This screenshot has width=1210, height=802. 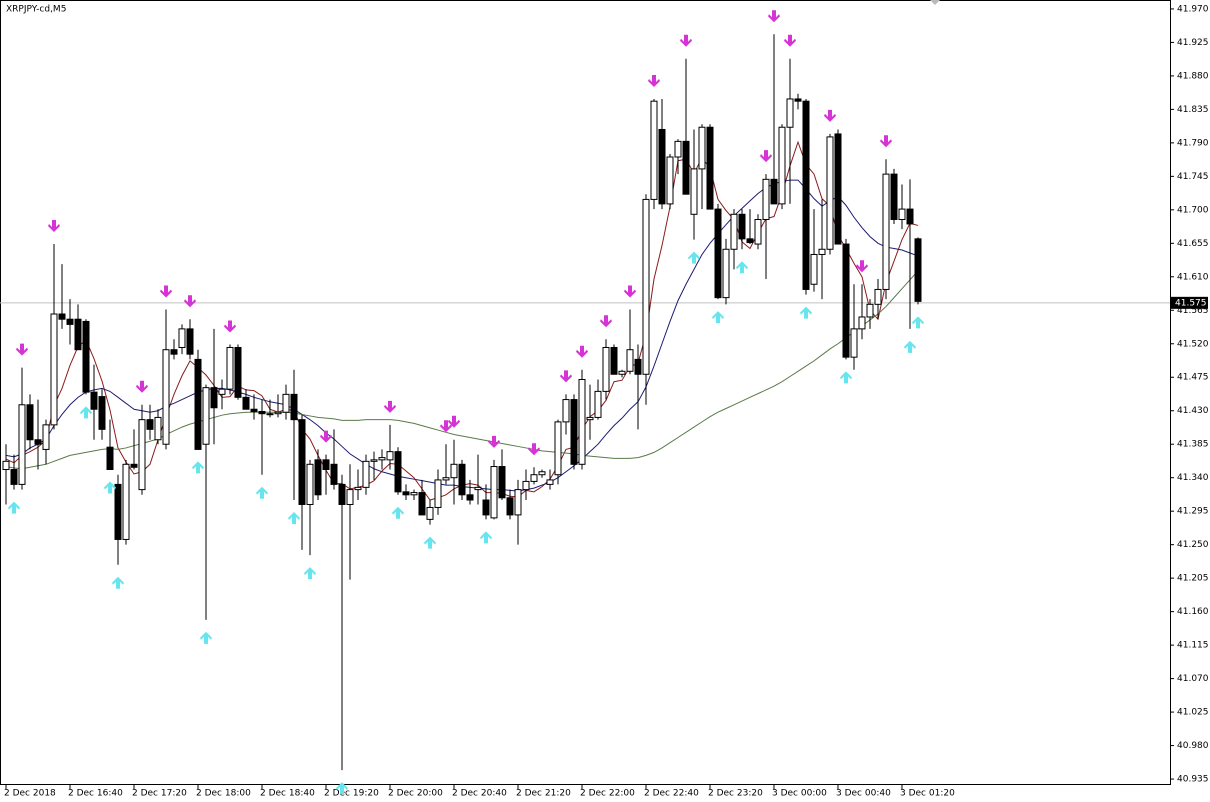 I want to click on shift-marker, so click(x=935, y=2).